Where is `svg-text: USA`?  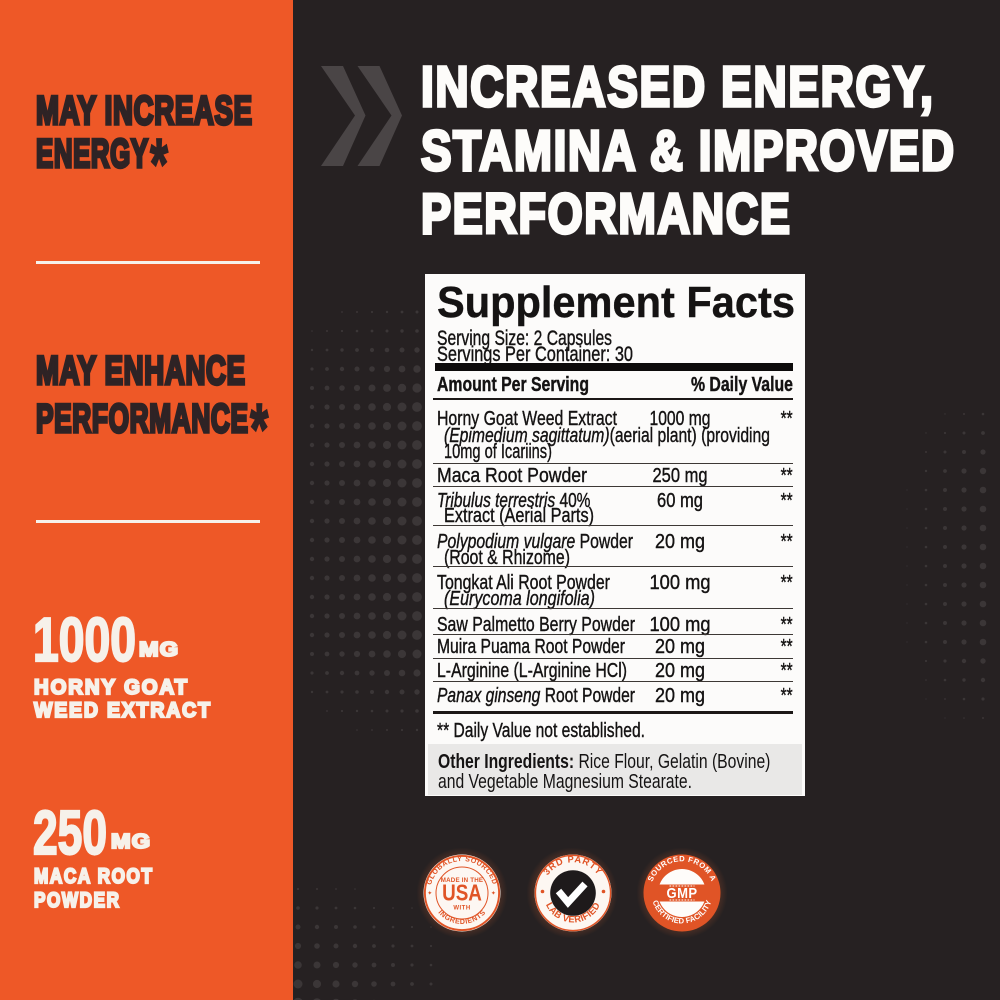 svg-text: USA is located at coordinates (462, 893).